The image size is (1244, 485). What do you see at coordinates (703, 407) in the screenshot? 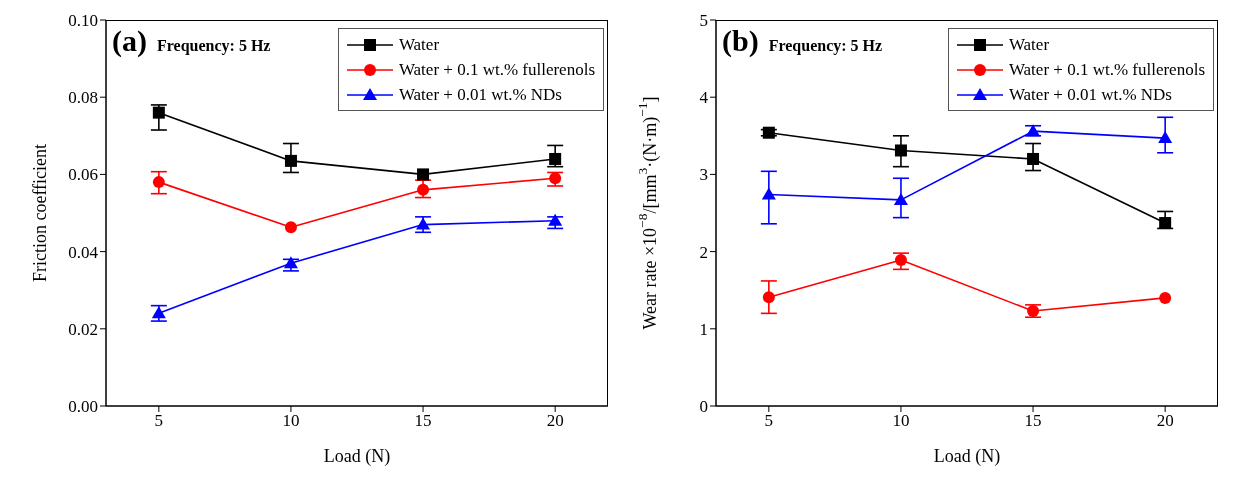
I see `y-tick-label: 0` at bounding box center [703, 407].